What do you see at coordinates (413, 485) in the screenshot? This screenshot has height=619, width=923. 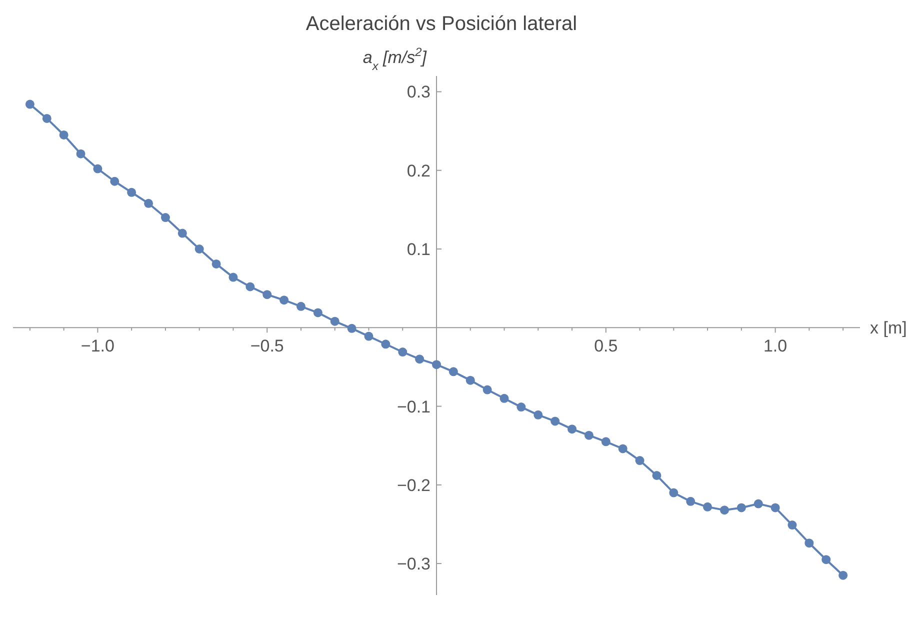 I see `y-tick-label: −0.2` at bounding box center [413, 485].